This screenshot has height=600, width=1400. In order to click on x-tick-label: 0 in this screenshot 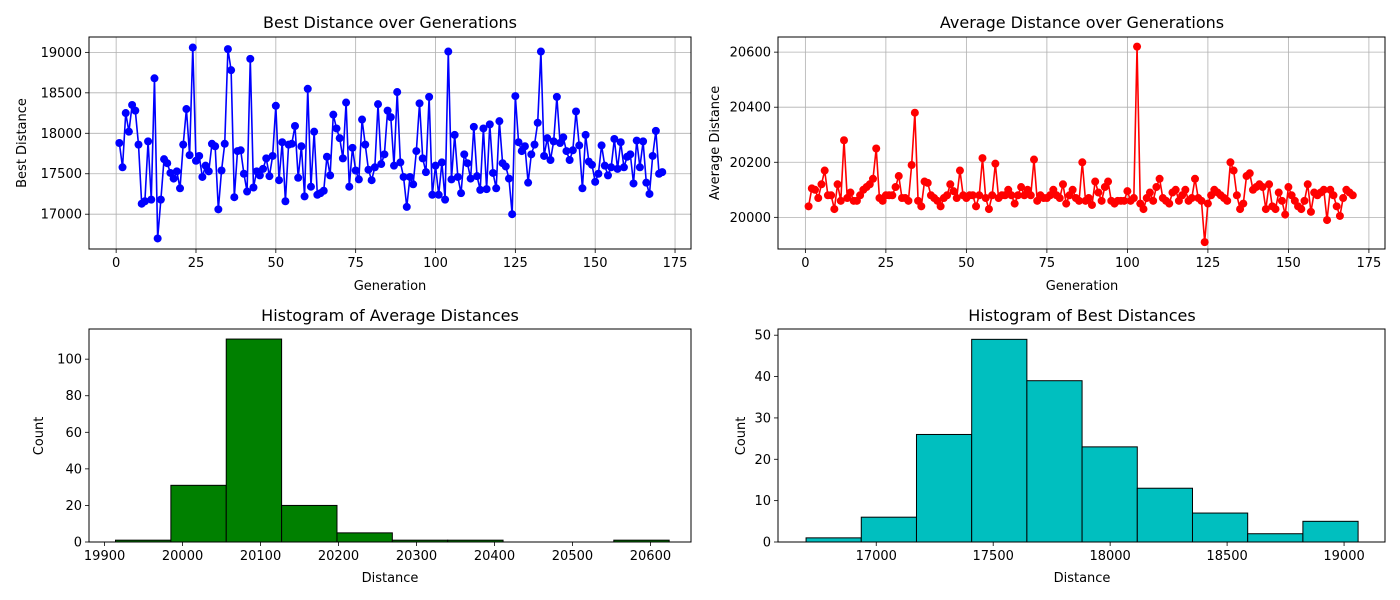, I will do `click(116, 263)`.